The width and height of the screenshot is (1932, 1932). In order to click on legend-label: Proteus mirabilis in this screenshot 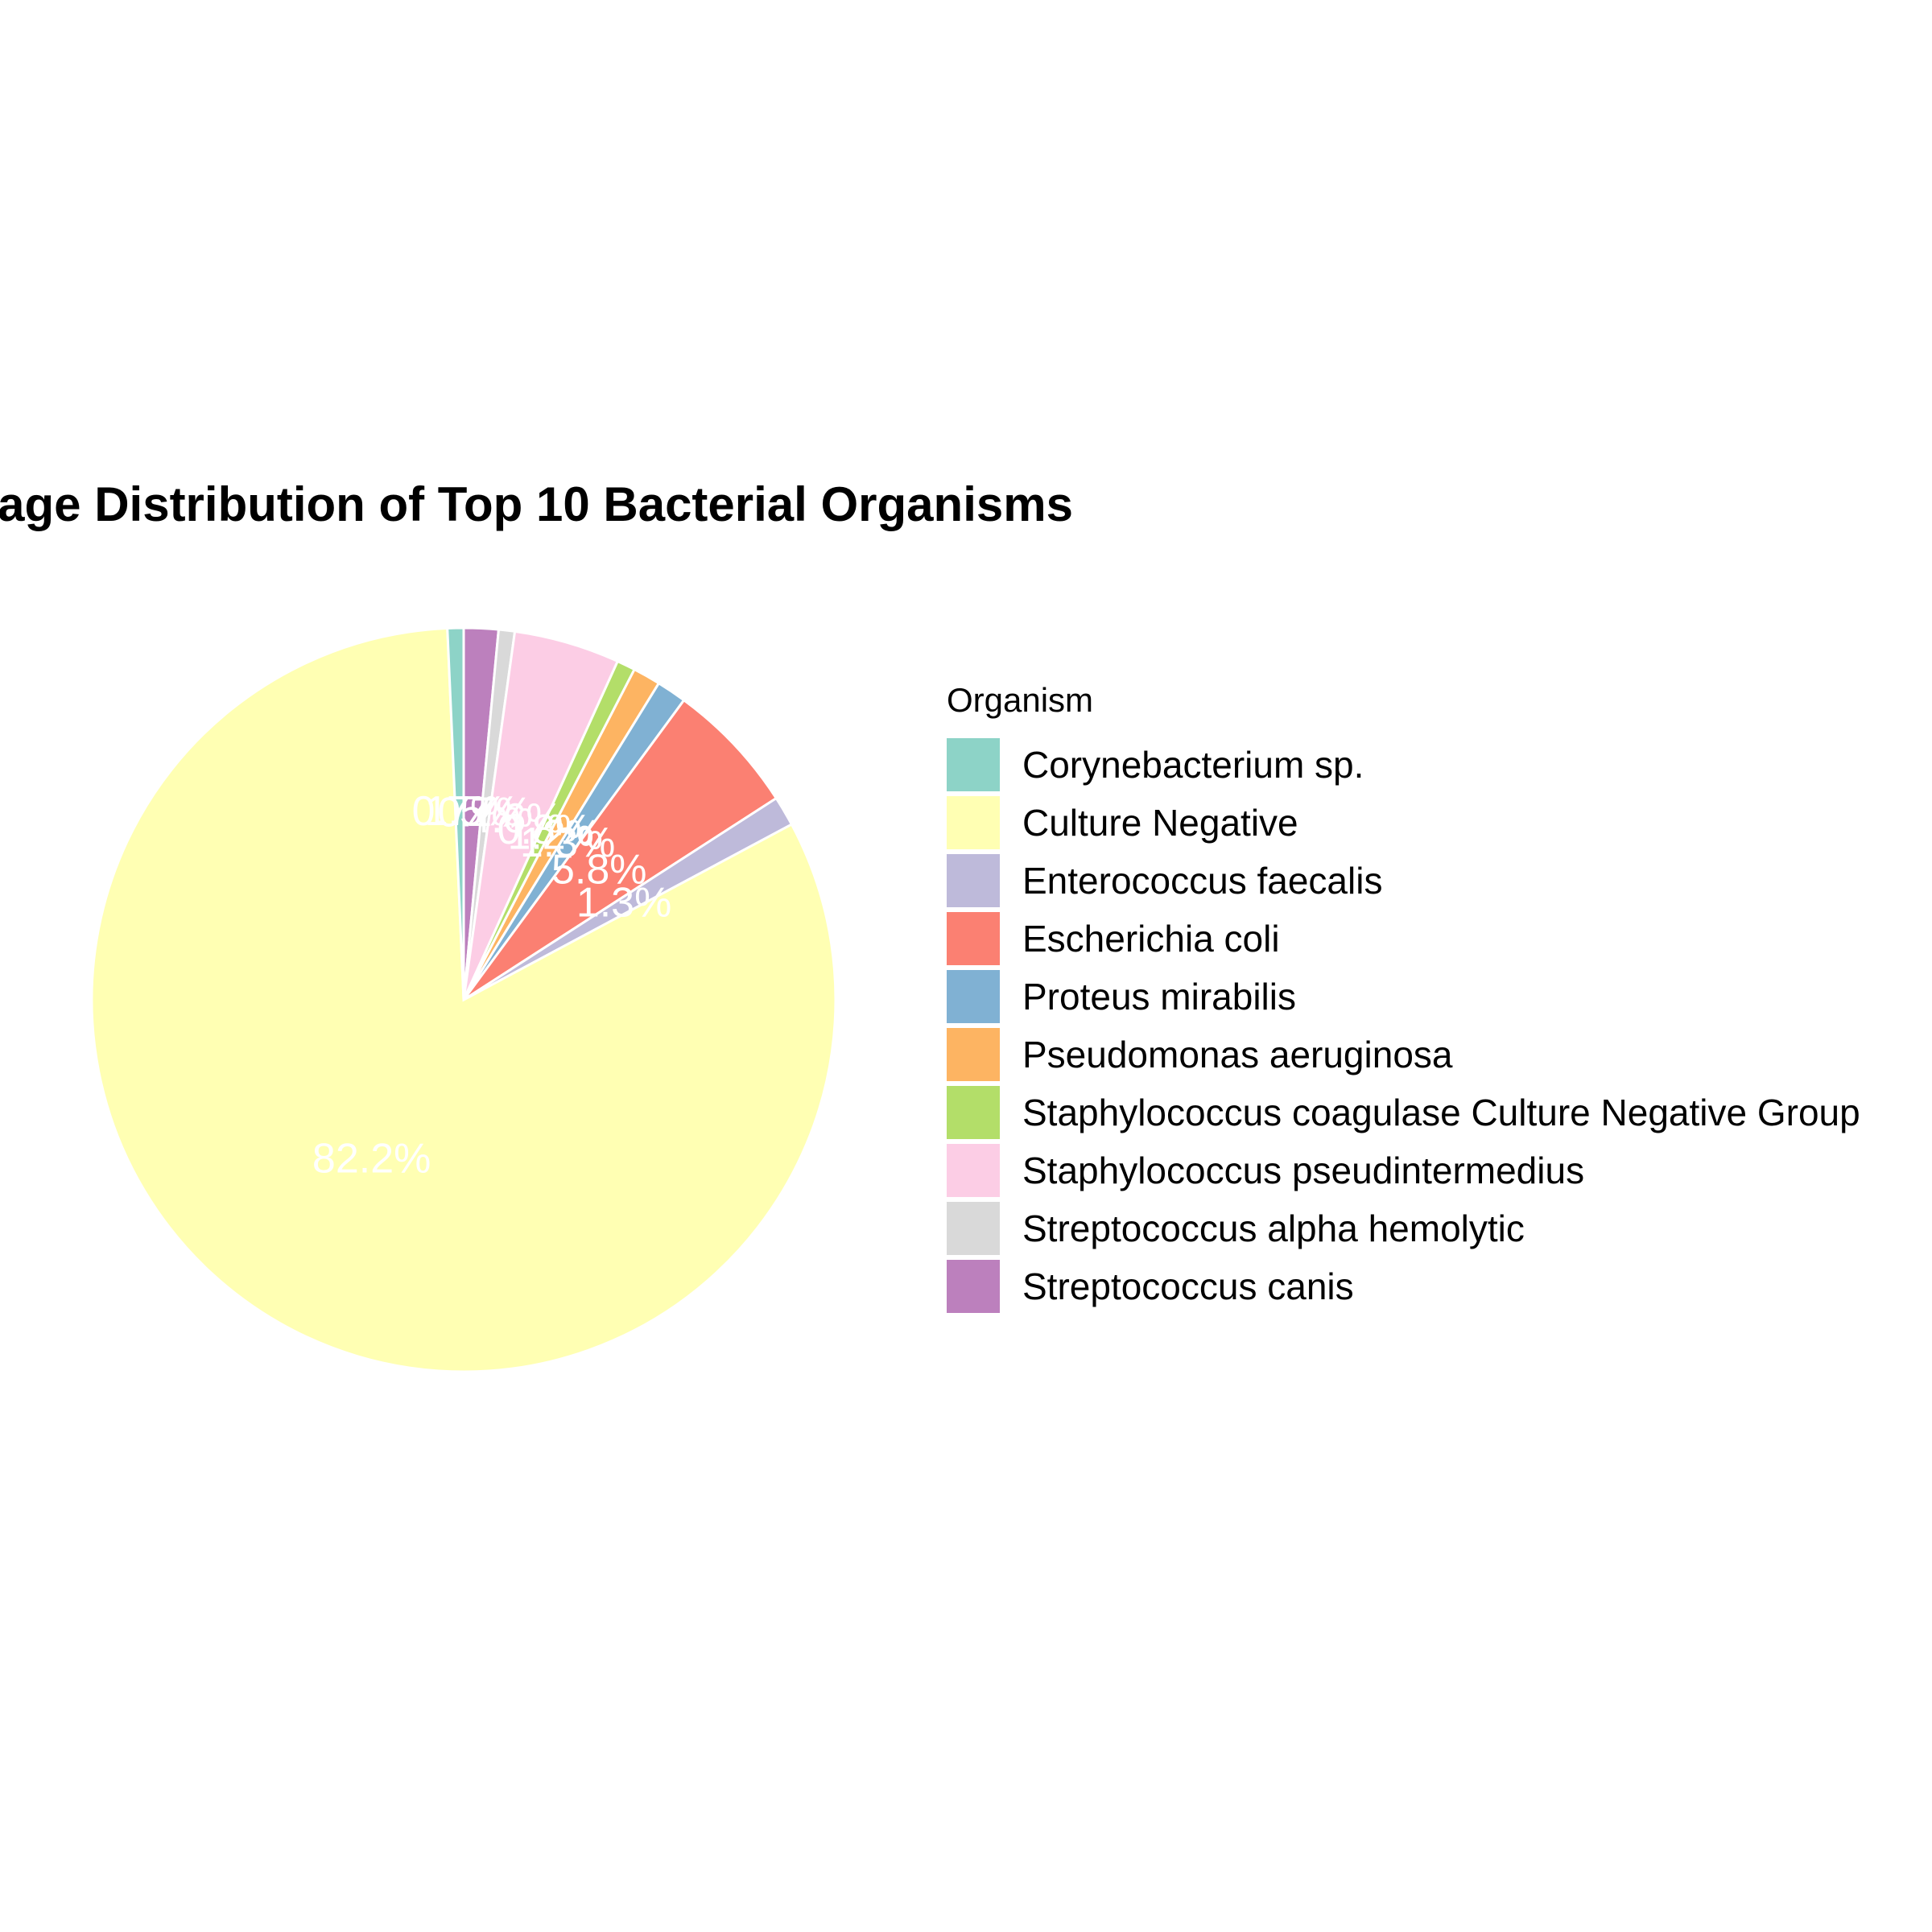, I will do `click(1159, 997)`.